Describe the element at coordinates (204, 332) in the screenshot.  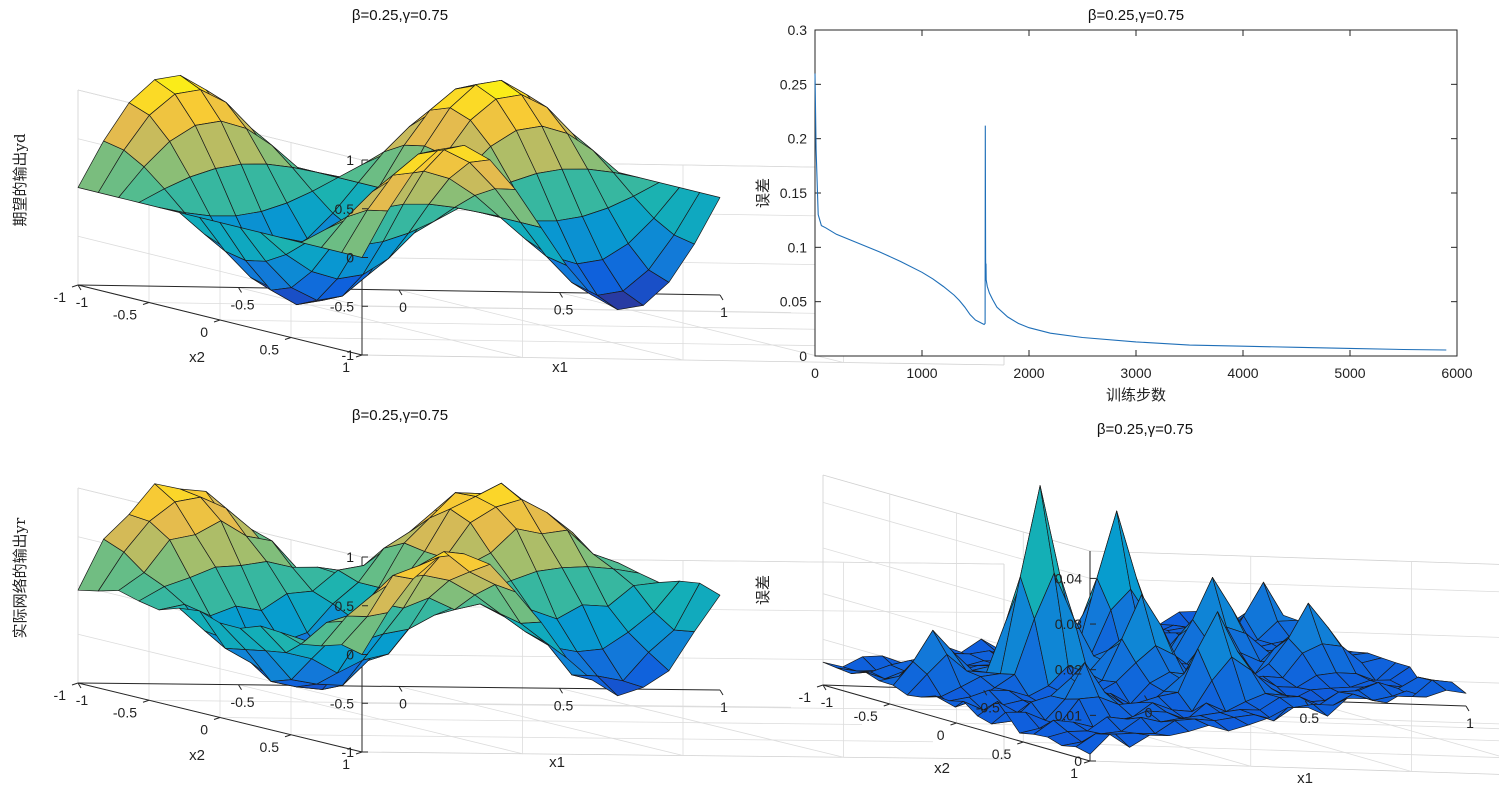
I see `desired-y-tick-label: 0` at that location.